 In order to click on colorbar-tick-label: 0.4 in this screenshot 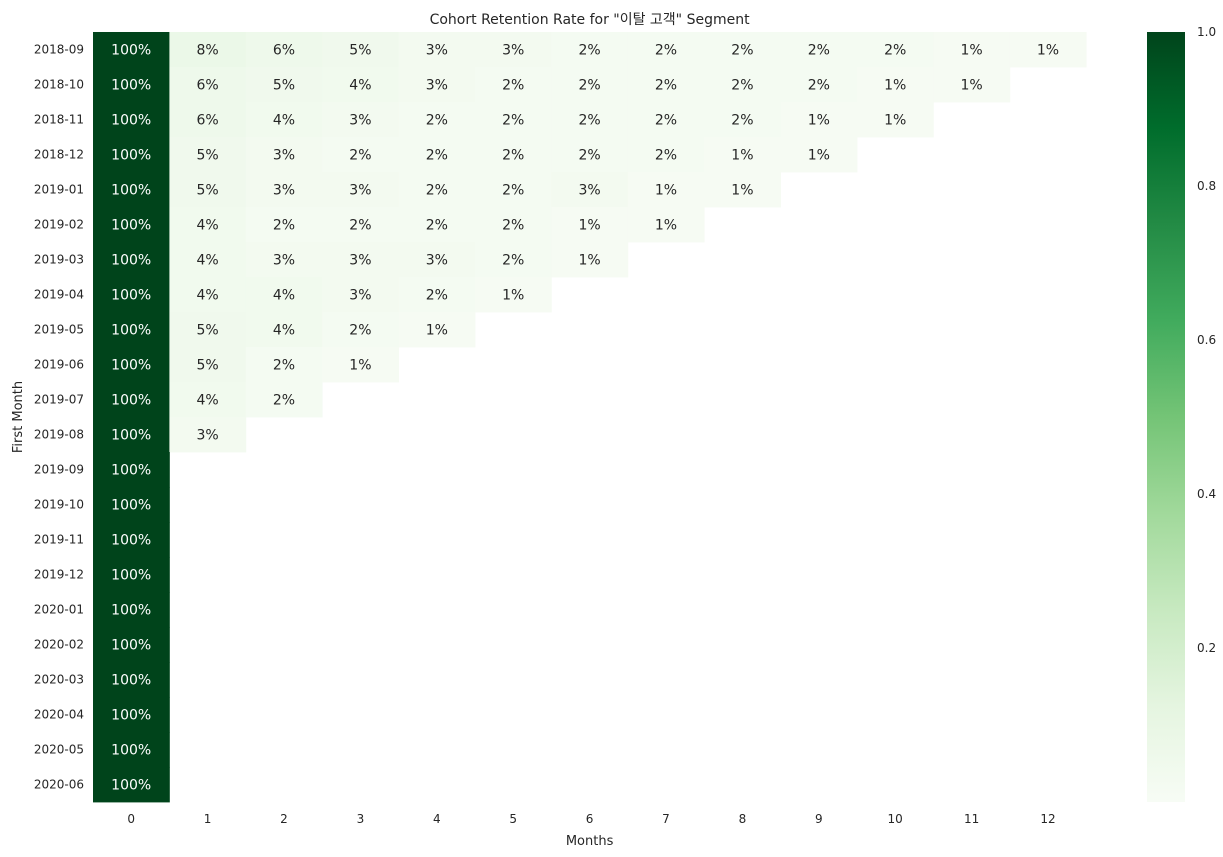, I will do `click(1206, 494)`.